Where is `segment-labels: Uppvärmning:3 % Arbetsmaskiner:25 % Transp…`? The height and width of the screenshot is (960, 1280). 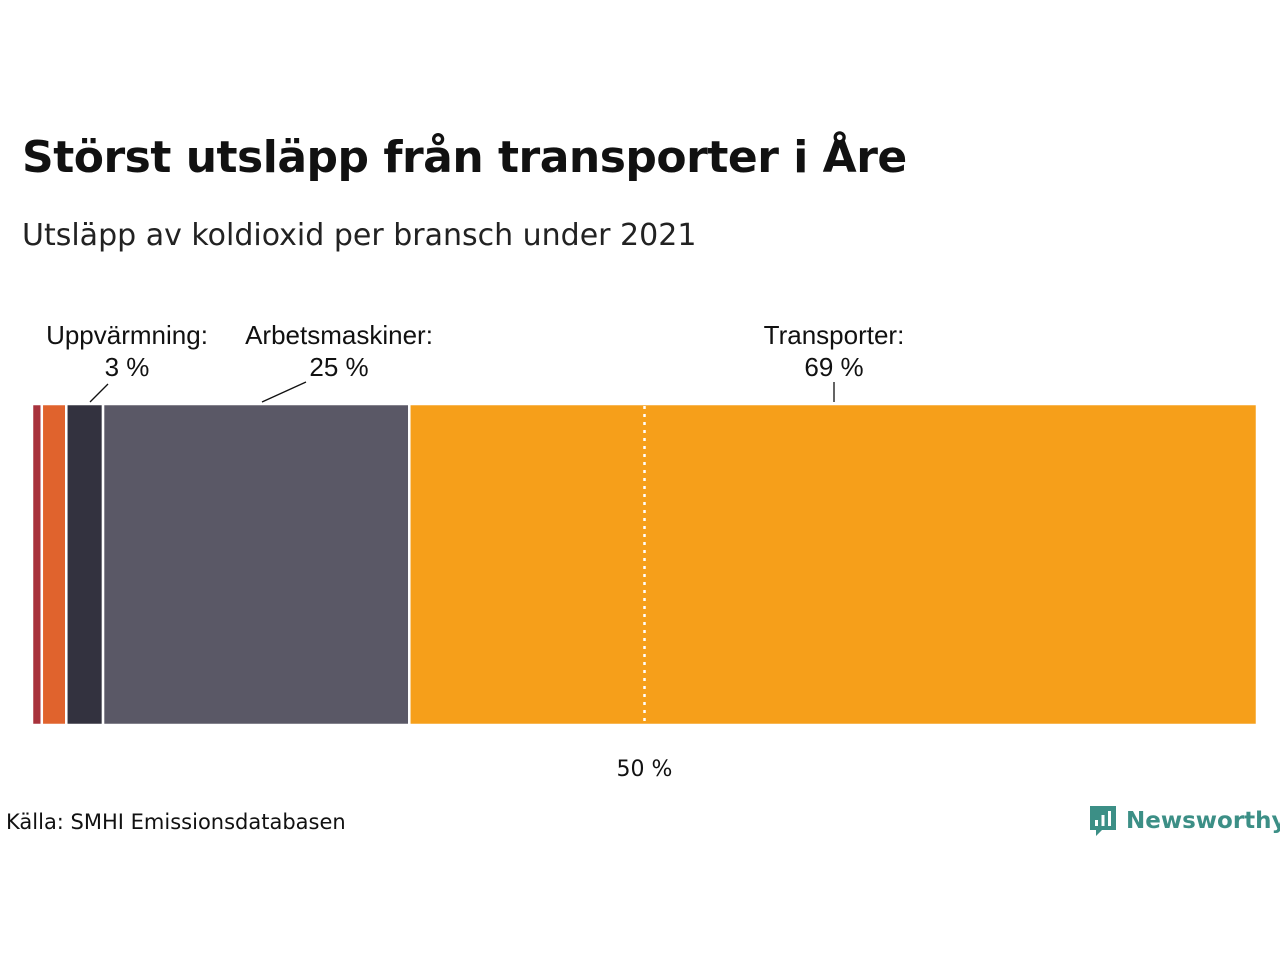 segment-labels: Uppvärmning:3 % Arbetsmaskiner:25 % Transp… is located at coordinates (475, 361).